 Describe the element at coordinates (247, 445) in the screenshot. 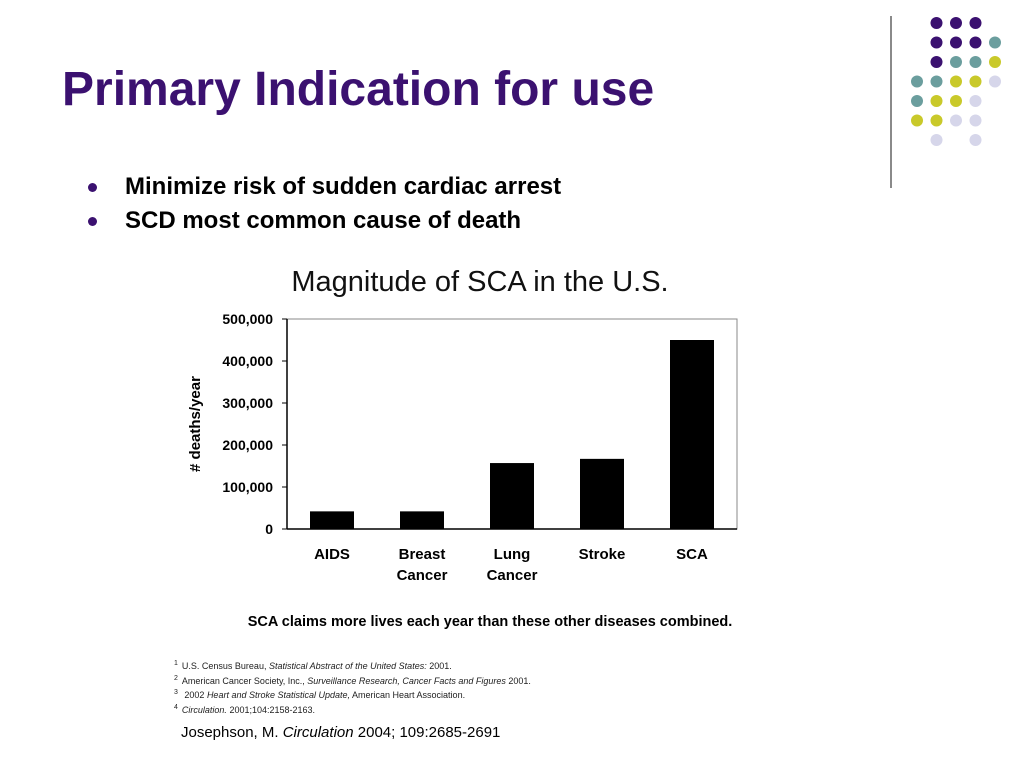

I see `y-tick-label: 200,000` at that location.